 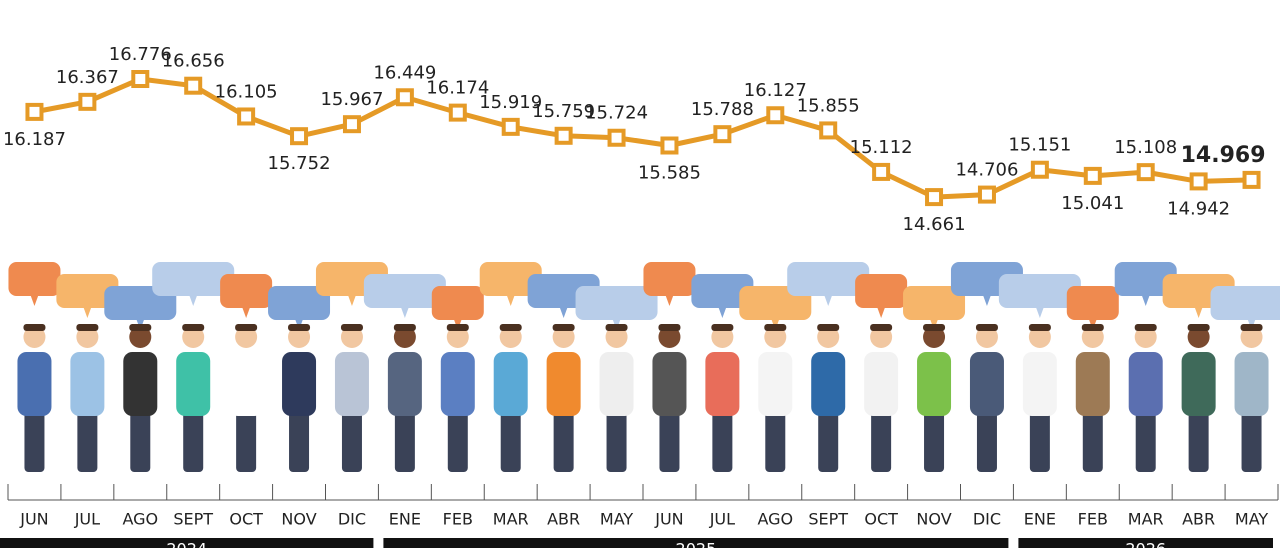 What do you see at coordinates (696, 543) in the screenshot?
I see `year-bar` at bounding box center [696, 543].